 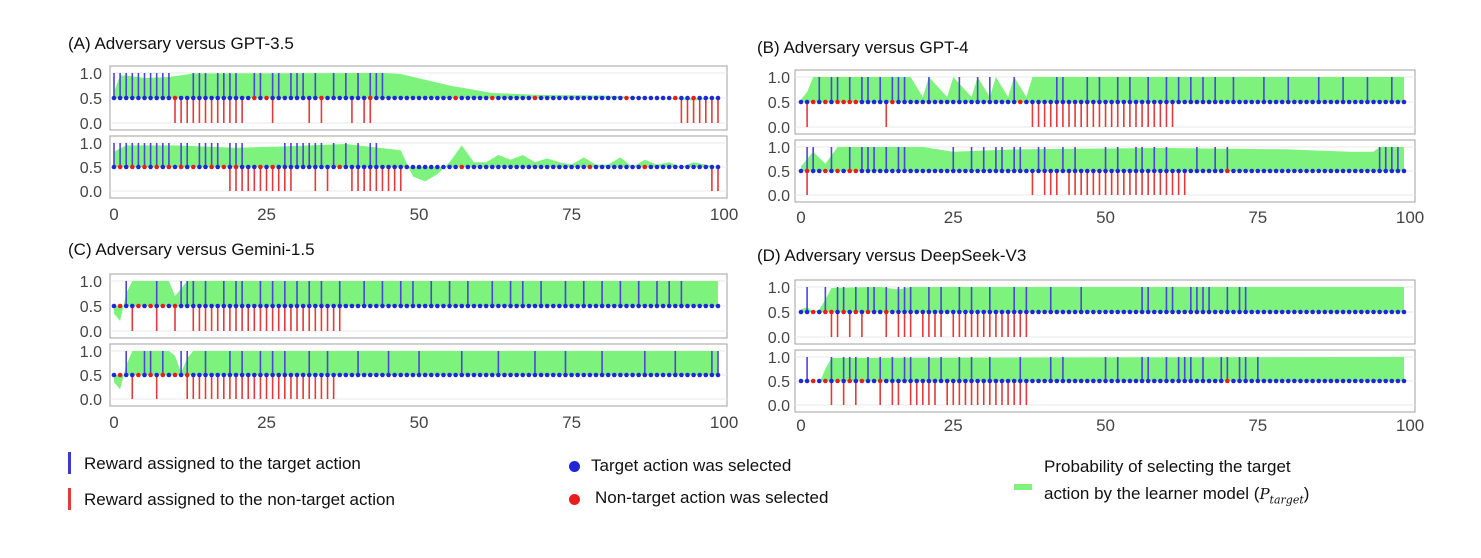 What do you see at coordinates (571, 422) in the screenshot?
I see `panel-C-xtick-3: 75` at bounding box center [571, 422].